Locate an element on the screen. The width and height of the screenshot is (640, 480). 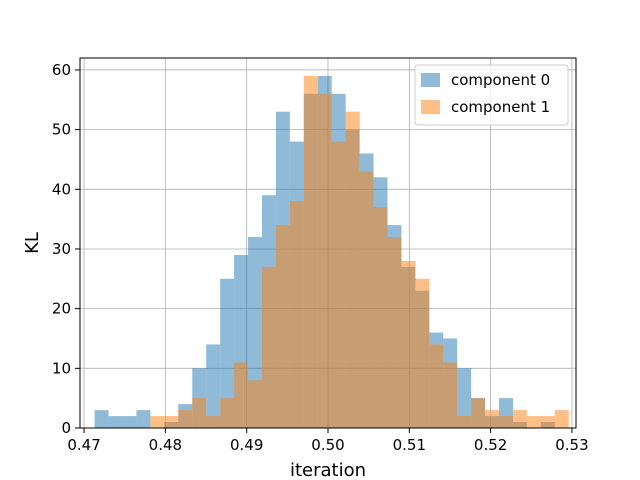
x-tick-label: 0.49 is located at coordinates (246, 445).